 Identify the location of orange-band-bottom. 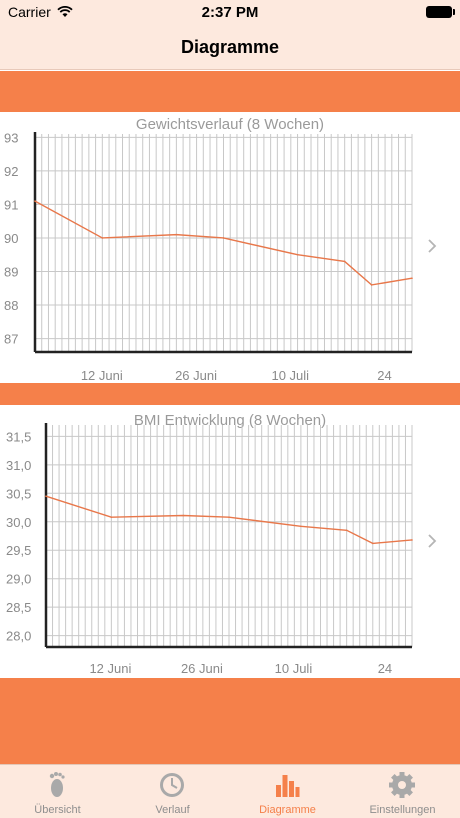
(230, 721).